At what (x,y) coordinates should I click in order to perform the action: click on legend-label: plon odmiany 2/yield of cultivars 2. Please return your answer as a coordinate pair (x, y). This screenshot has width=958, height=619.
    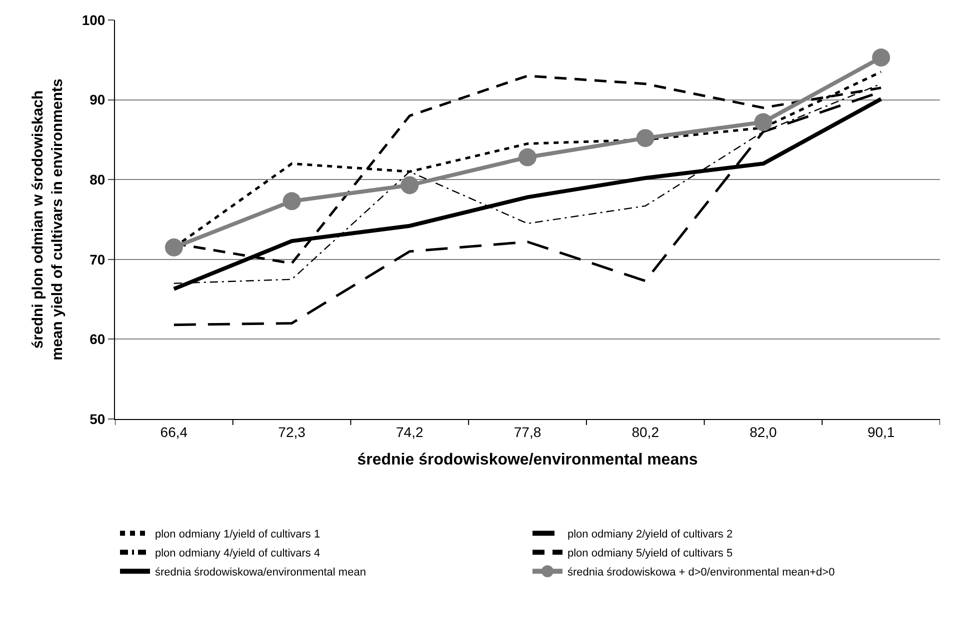
    Looking at the image, I should click on (650, 534).